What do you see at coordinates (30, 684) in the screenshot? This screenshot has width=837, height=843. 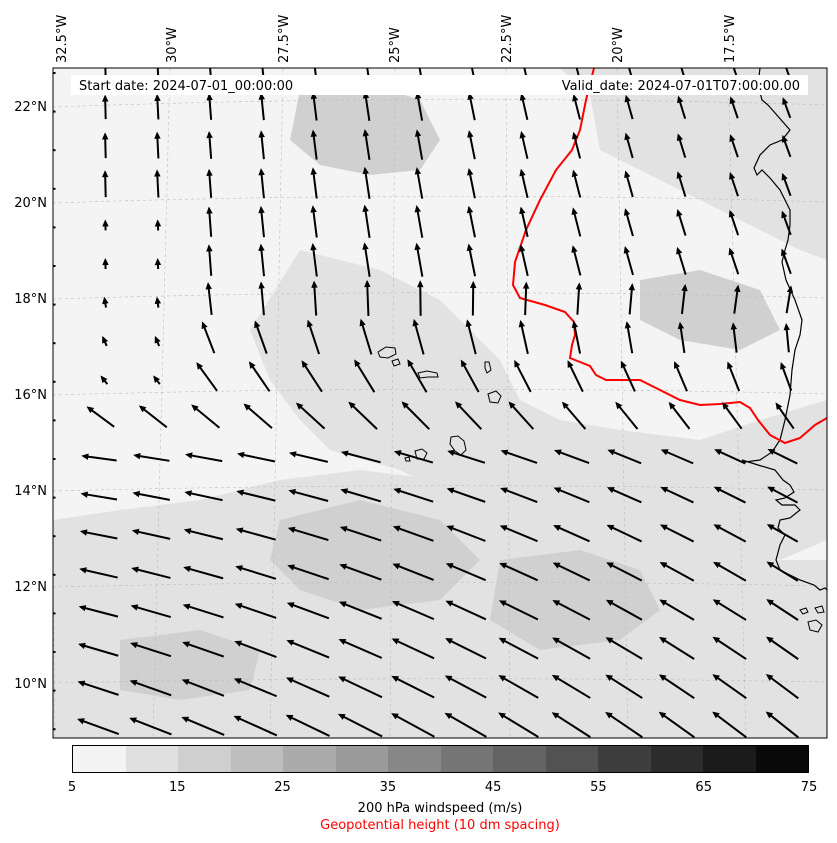 I see `lat-label-10n: 10°N` at bounding box center [30, 684].